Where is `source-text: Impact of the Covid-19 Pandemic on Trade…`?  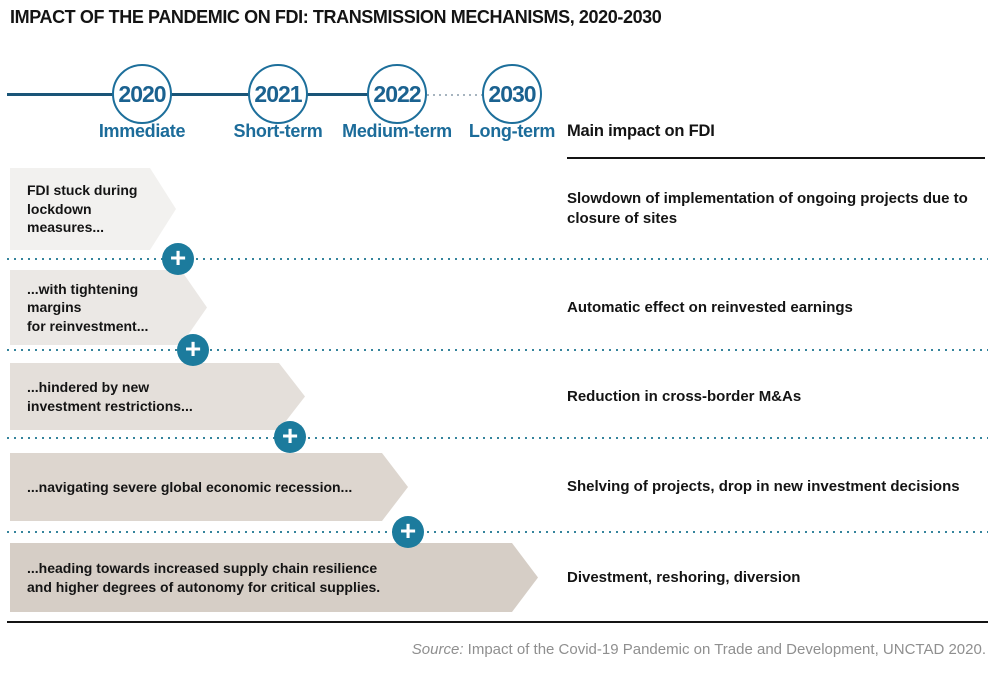 source-text: Impact of the Covid-19 Pandemic on Trade… is located at coordinates (724, 649).